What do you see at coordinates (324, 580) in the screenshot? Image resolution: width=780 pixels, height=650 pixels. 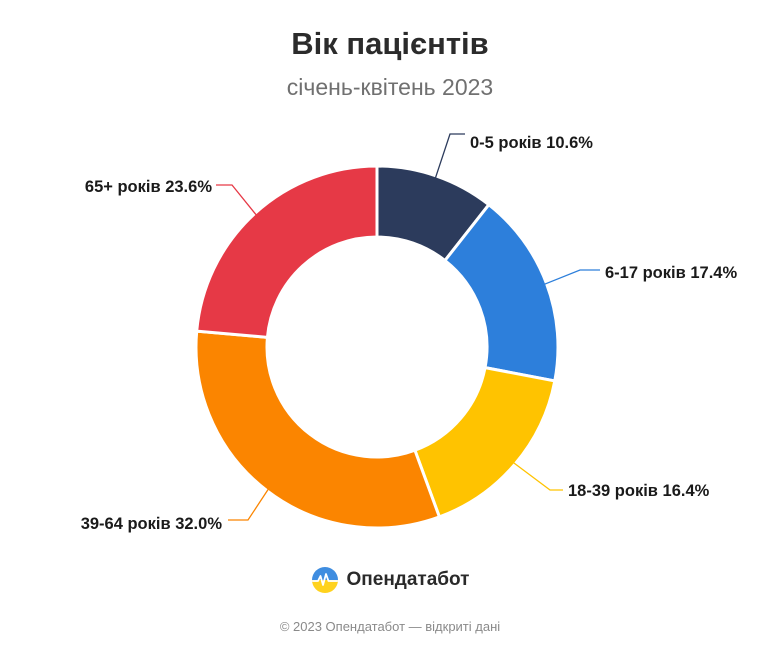 I see `opendatabot-logo-icon` at bounding box center [324, 580].